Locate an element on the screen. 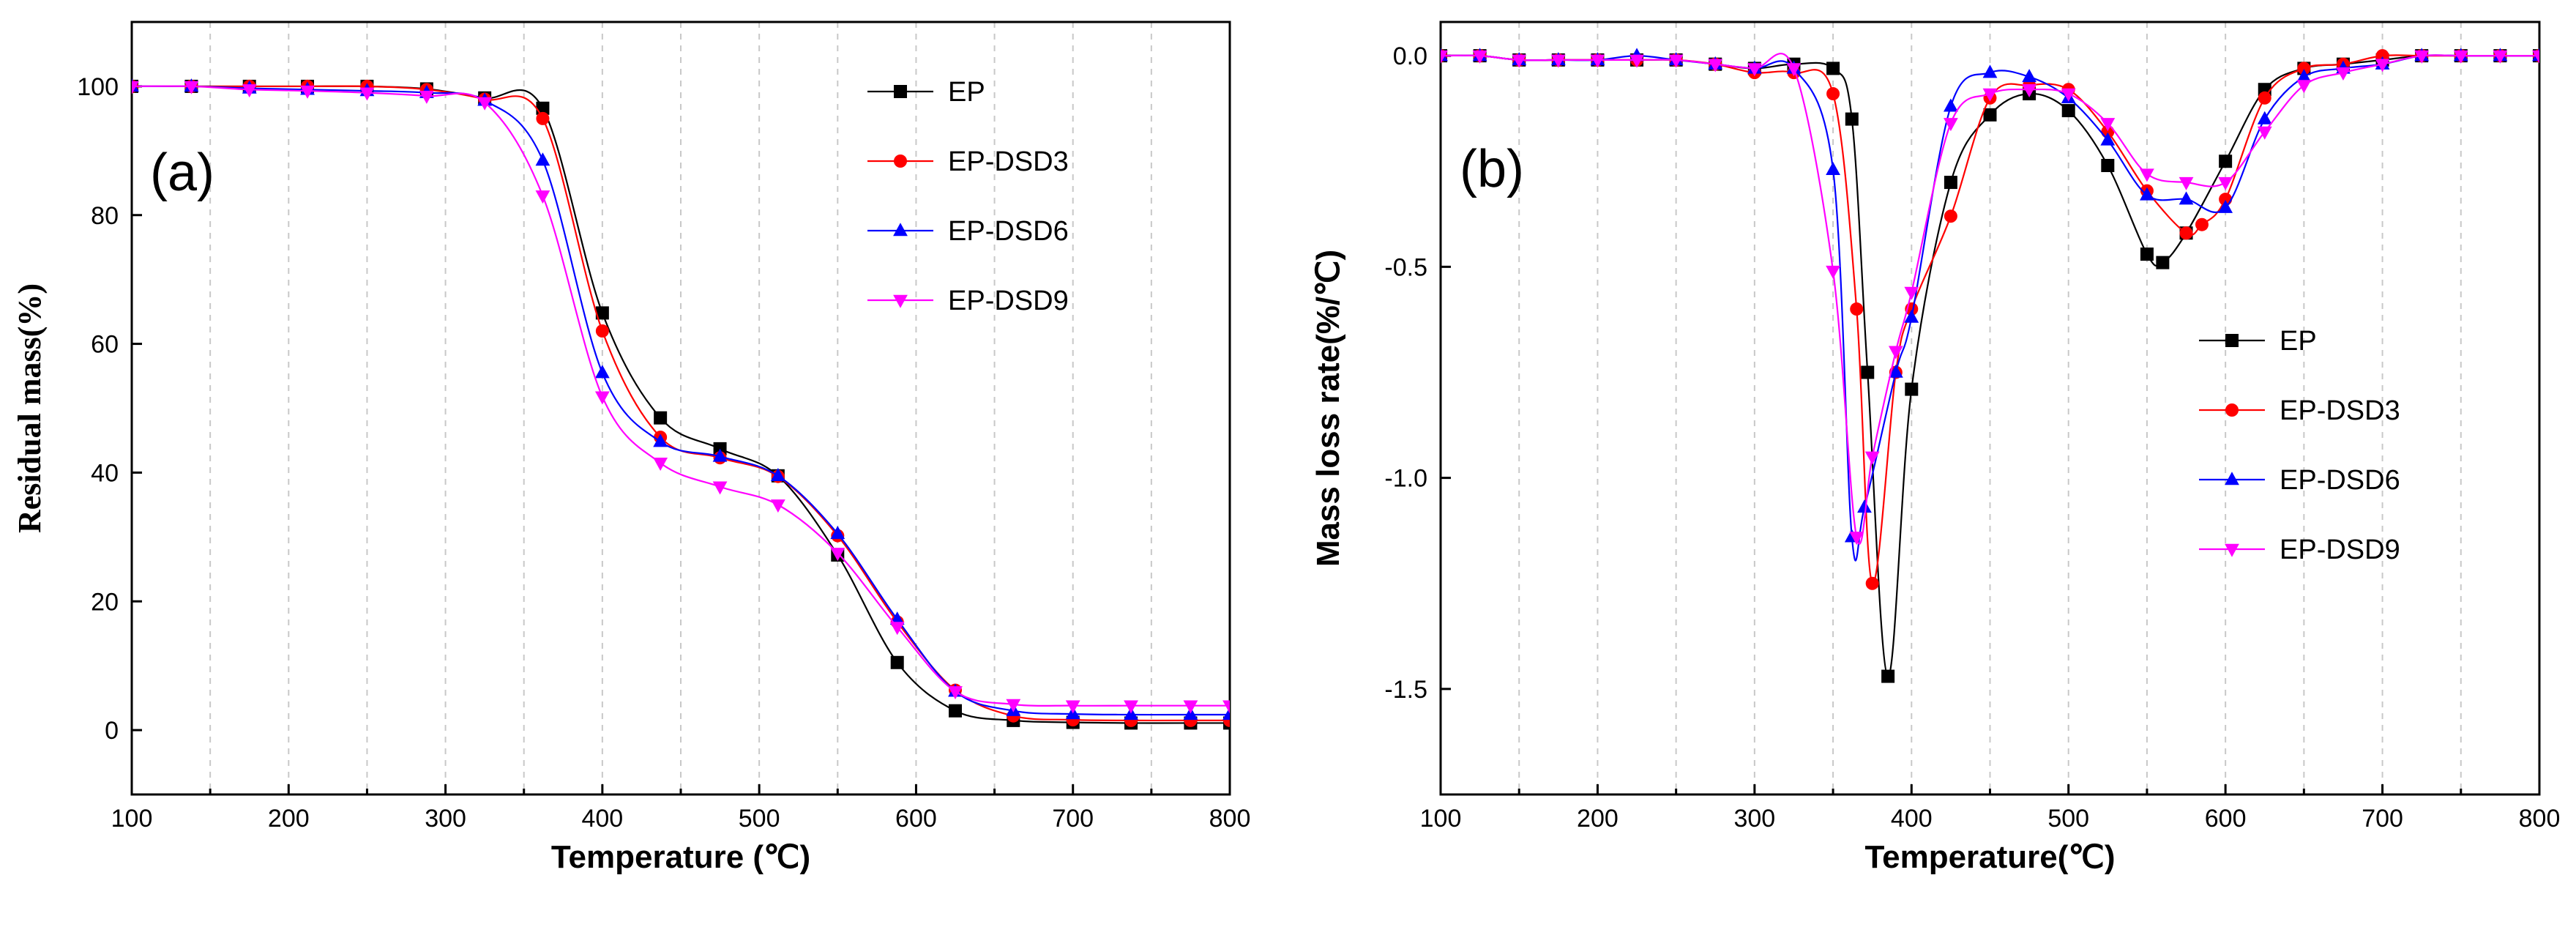 The image size is (2576, 938). x-tick-label: 200 is located at coordinates (1598, 819).